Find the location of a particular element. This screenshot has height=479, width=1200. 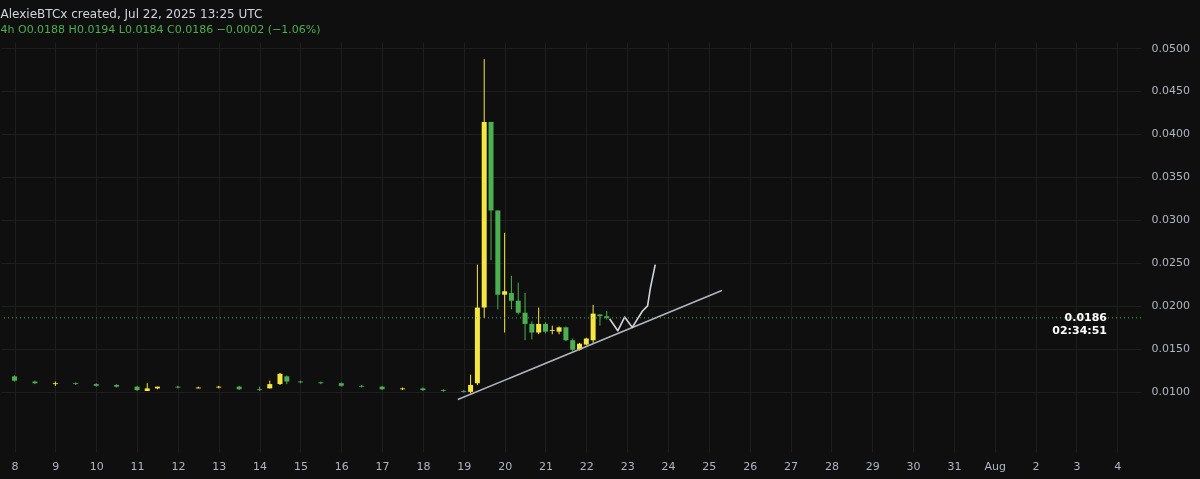

x-tick-label: 18 is located at coordinates (423, 466).